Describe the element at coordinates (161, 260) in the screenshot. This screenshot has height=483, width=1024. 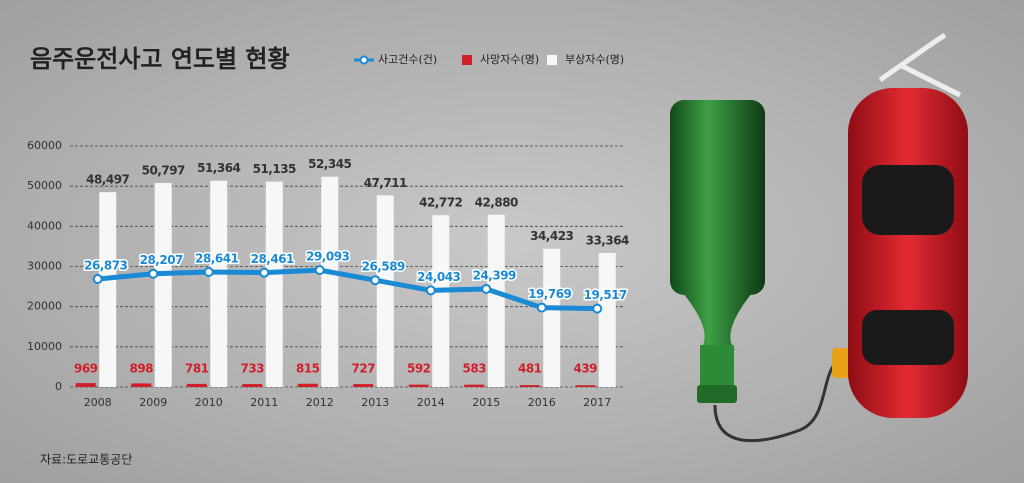
I see `value-label: 28,207` at that location.